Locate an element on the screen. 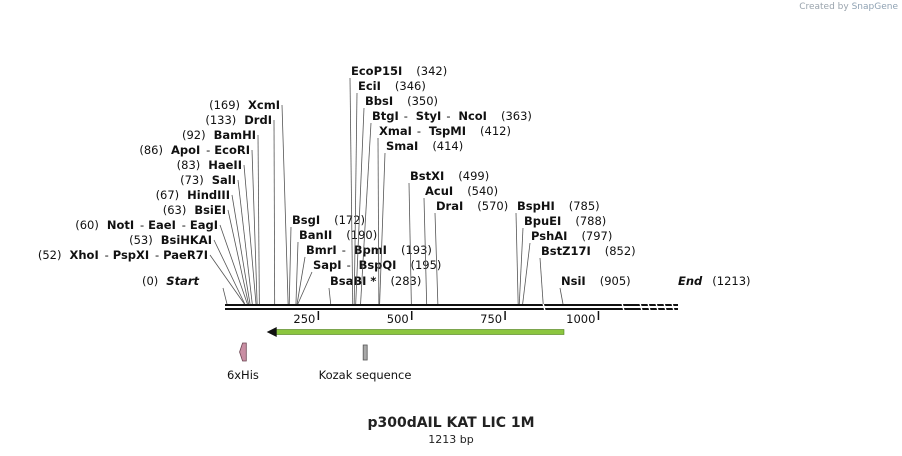 The height and width of the screenshot is (456, 902). site-position: (283) is located at coordinates (405, 281).